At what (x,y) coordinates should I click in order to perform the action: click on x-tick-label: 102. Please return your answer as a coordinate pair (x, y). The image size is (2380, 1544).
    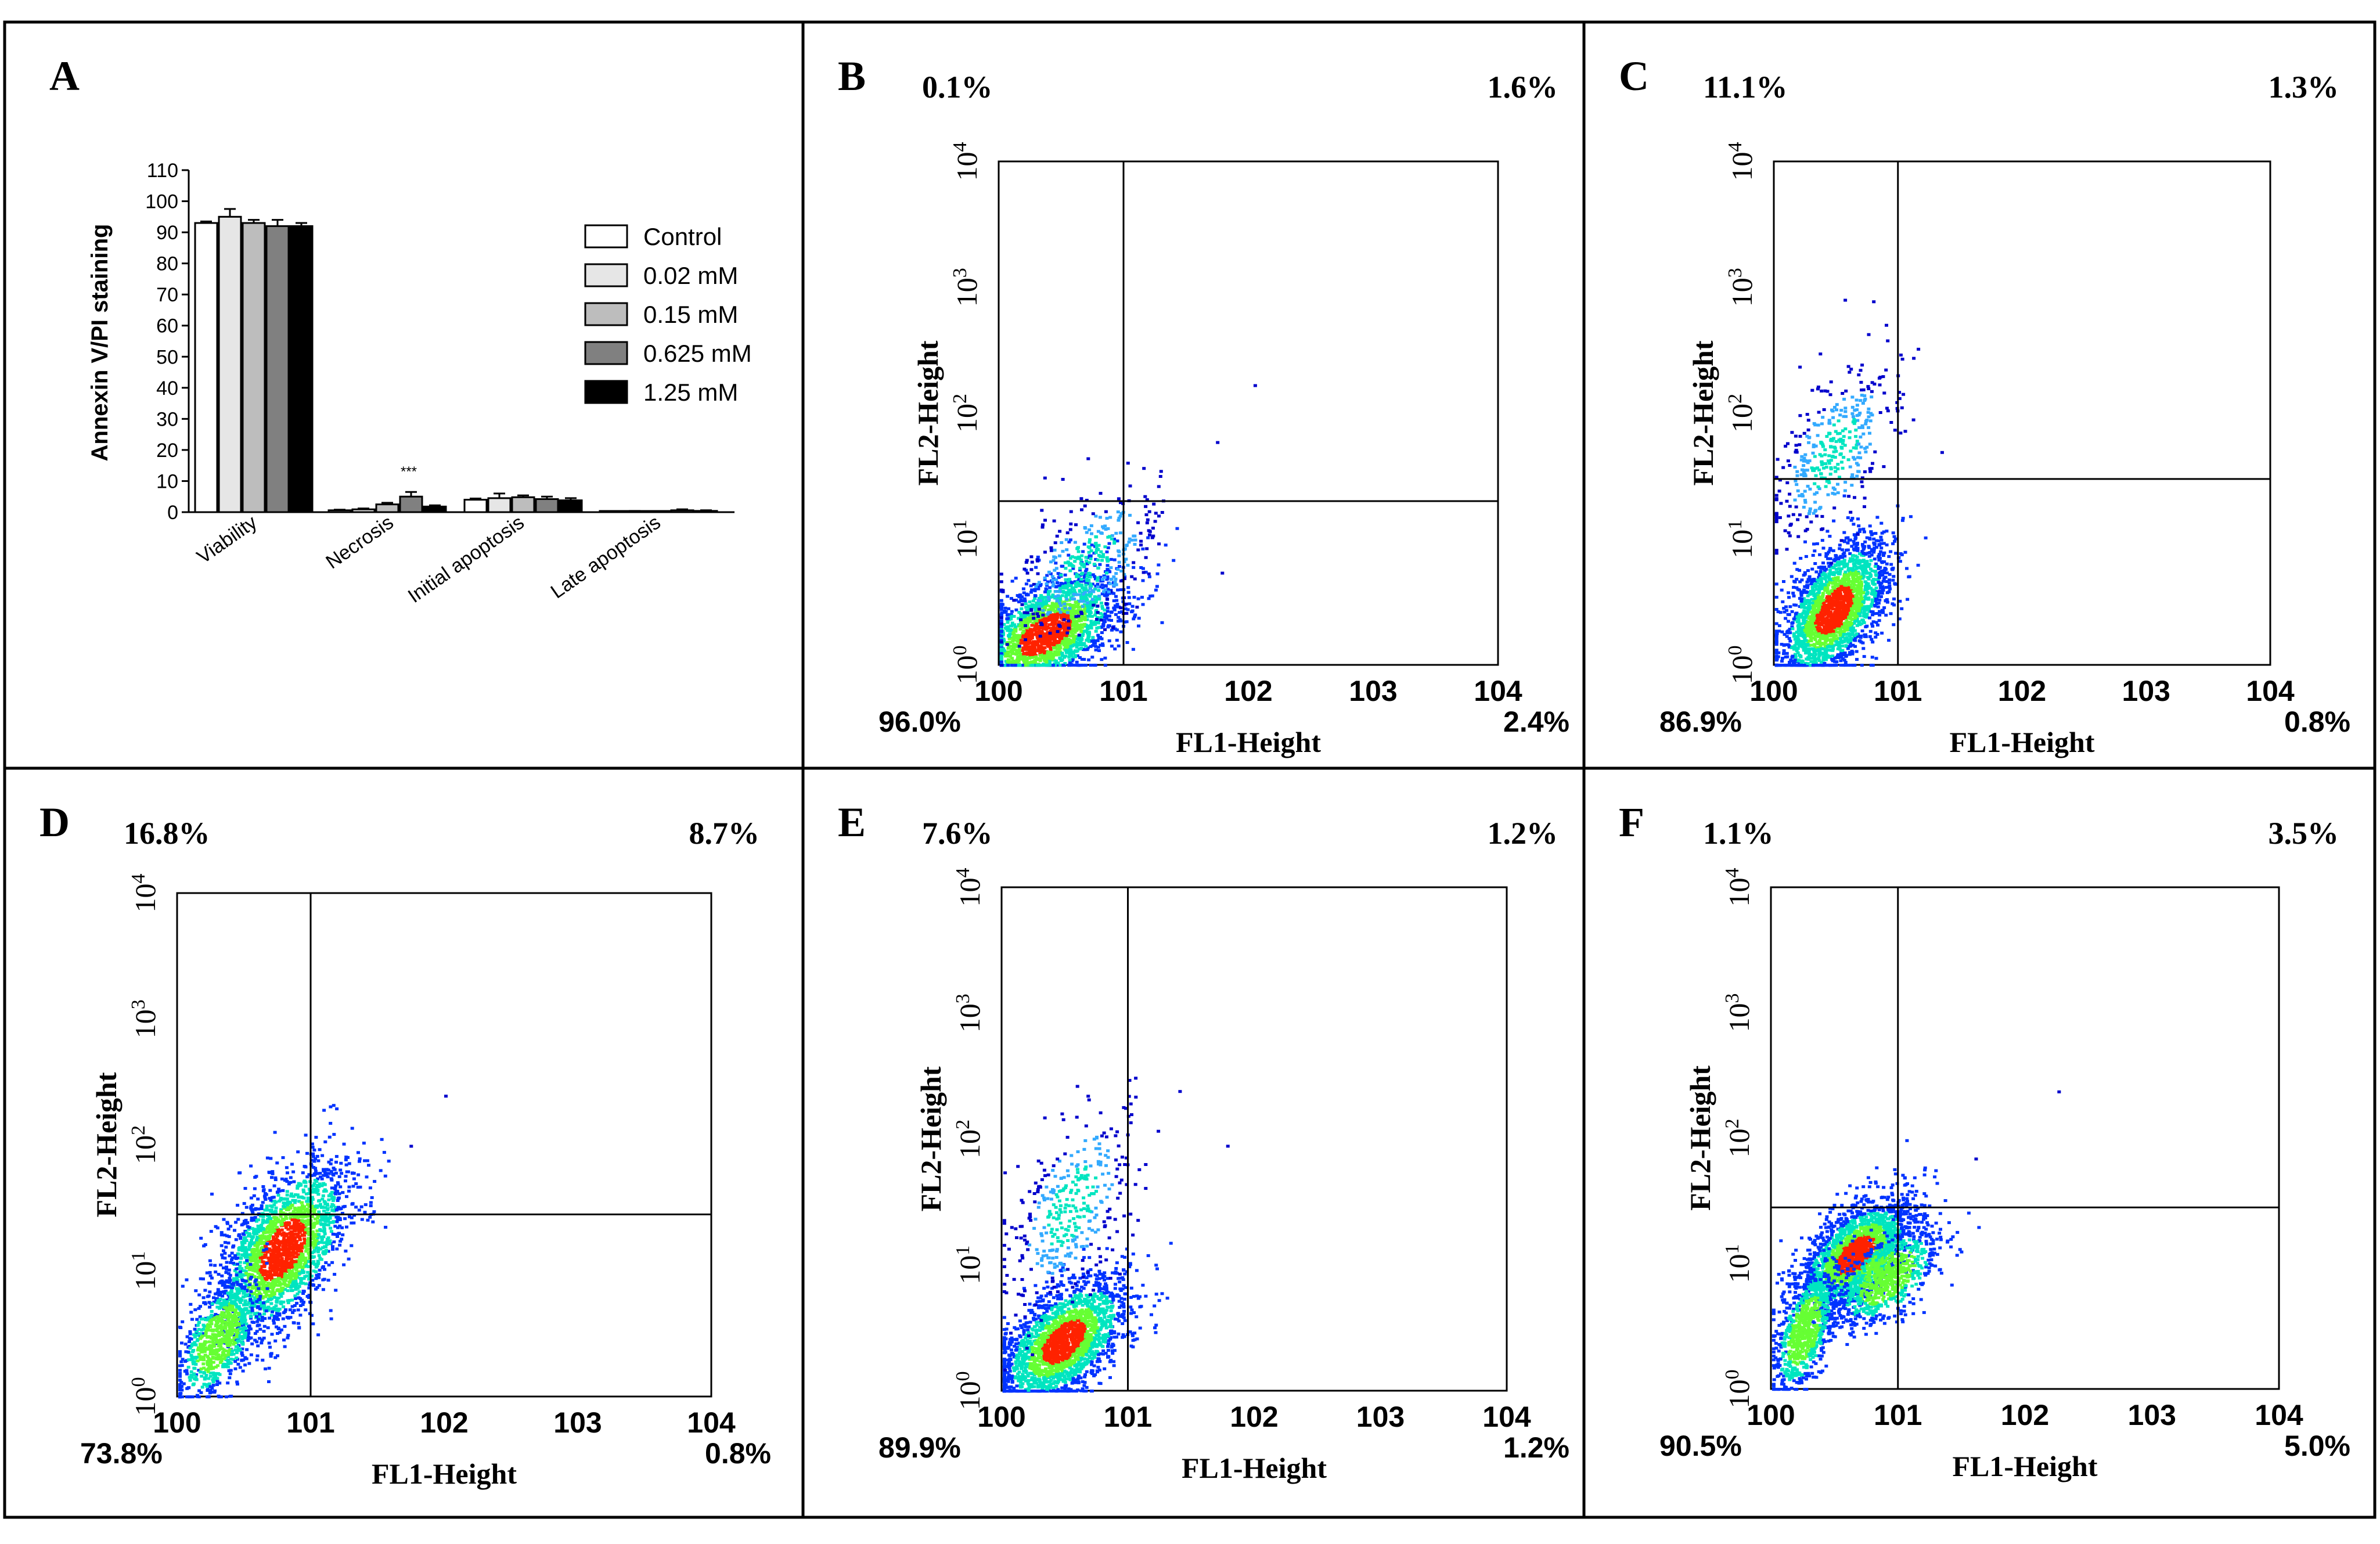
    Looking at the image, I should click on (1248, 691).